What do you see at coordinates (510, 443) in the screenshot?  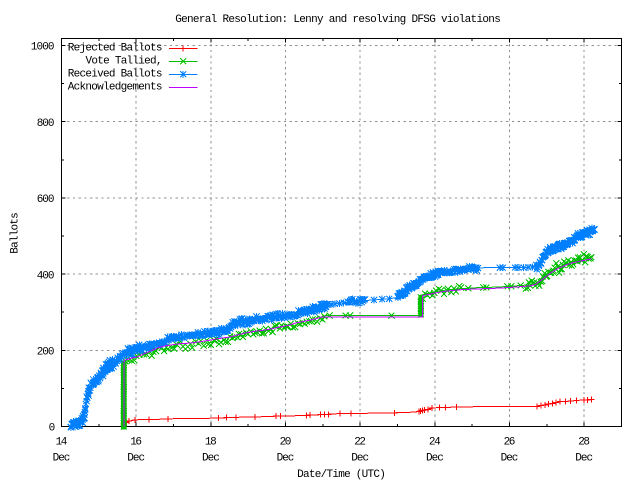 I see `svg-text: 26` at bounding box center [510, 443].